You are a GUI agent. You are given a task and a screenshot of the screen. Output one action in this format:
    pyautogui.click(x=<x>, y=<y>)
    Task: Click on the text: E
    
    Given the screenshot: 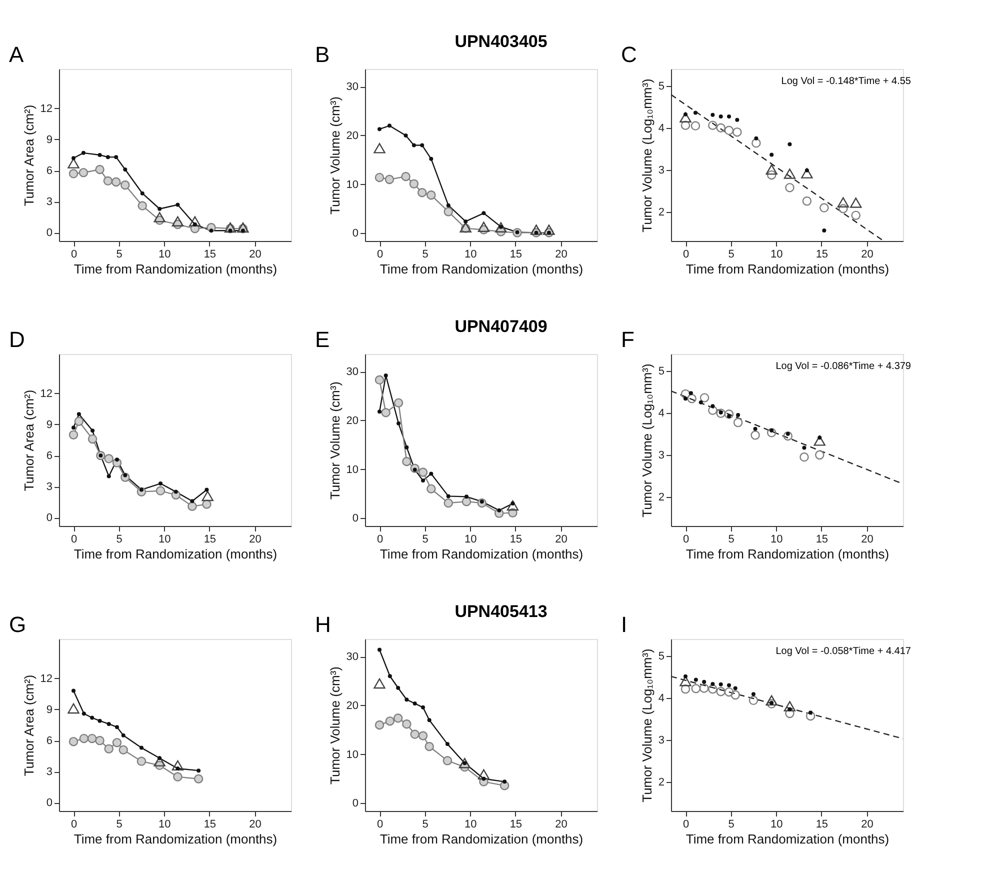 What is the action you would take?
    pyautogui.click(x=322, y=339)
    